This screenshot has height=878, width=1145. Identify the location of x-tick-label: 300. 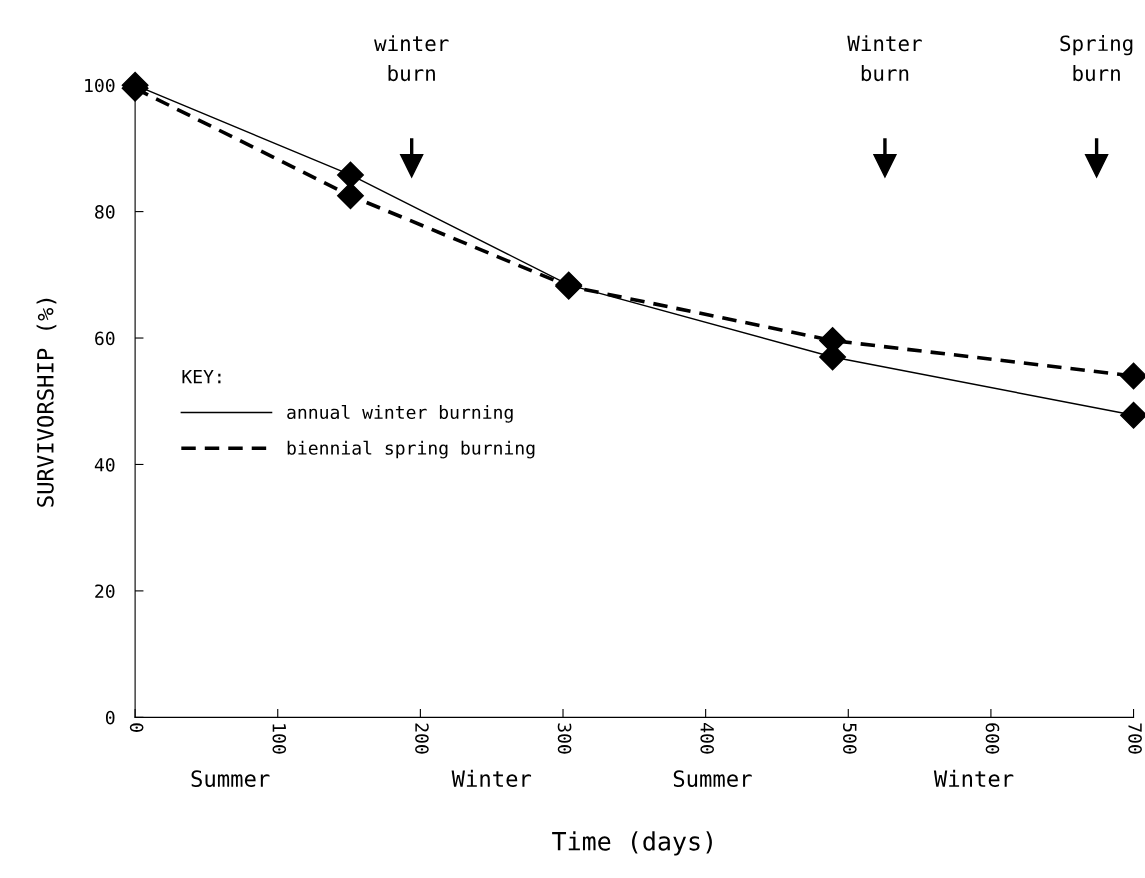
(564, 738).